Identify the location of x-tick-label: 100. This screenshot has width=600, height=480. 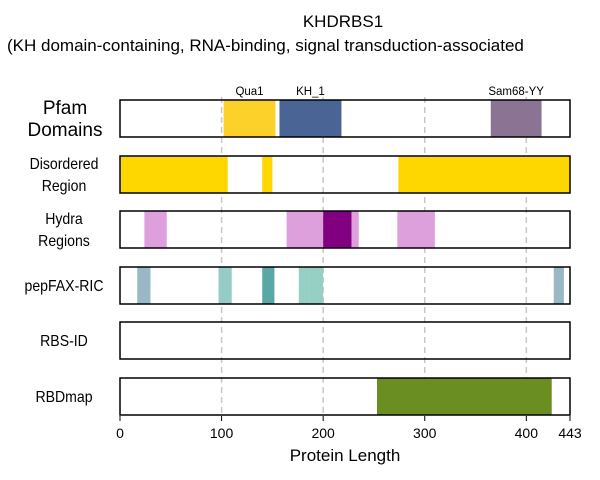
(222, 433).